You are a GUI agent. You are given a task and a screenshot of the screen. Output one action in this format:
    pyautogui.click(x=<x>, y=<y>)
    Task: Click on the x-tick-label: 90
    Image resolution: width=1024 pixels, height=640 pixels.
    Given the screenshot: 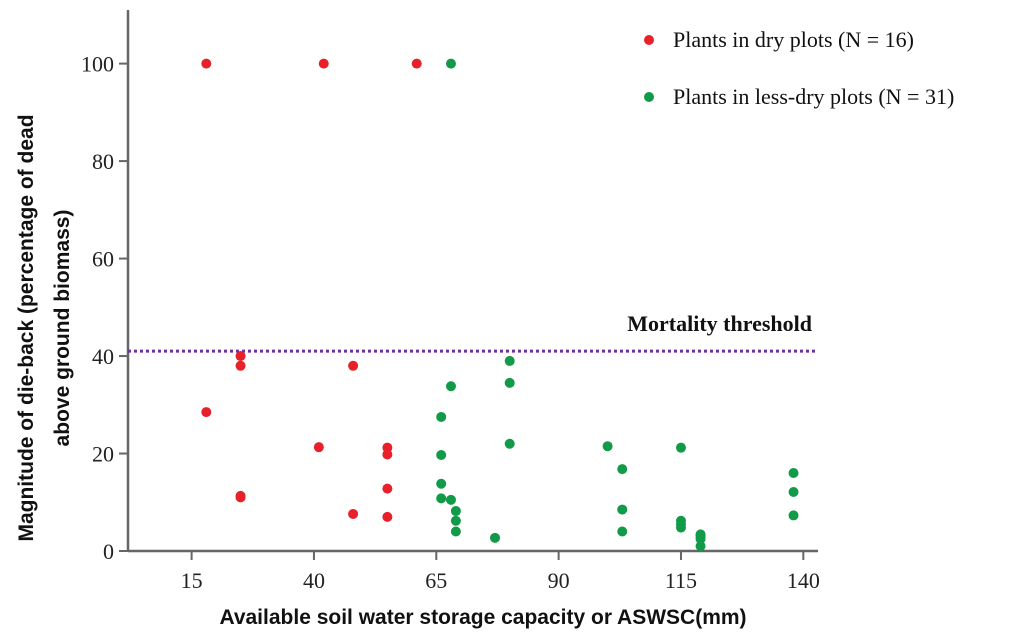 What is the action you would take?
    pyautogui.click(x=559, y=580)
    